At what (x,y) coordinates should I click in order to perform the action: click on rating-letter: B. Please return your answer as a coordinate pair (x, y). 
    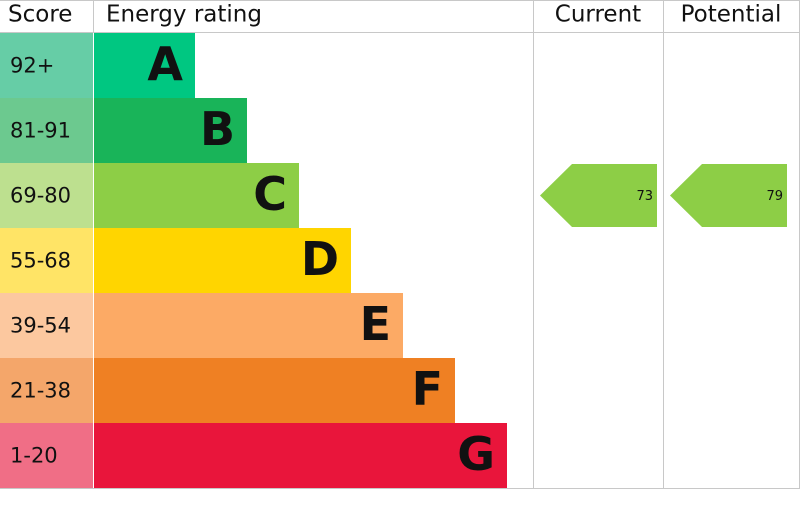
    Looking at the image, I should click on (217, 129).